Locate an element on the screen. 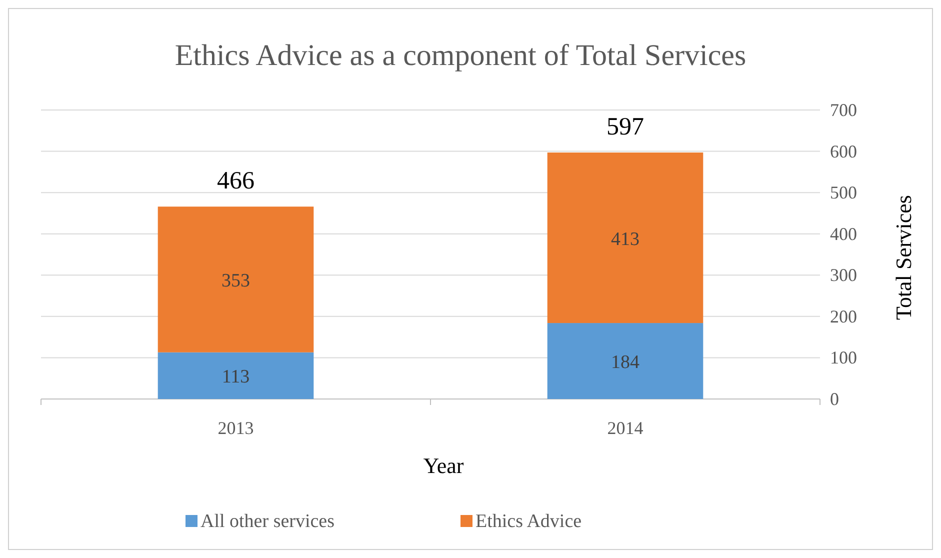  data-label: 184 is located at coordinates (625, 363).